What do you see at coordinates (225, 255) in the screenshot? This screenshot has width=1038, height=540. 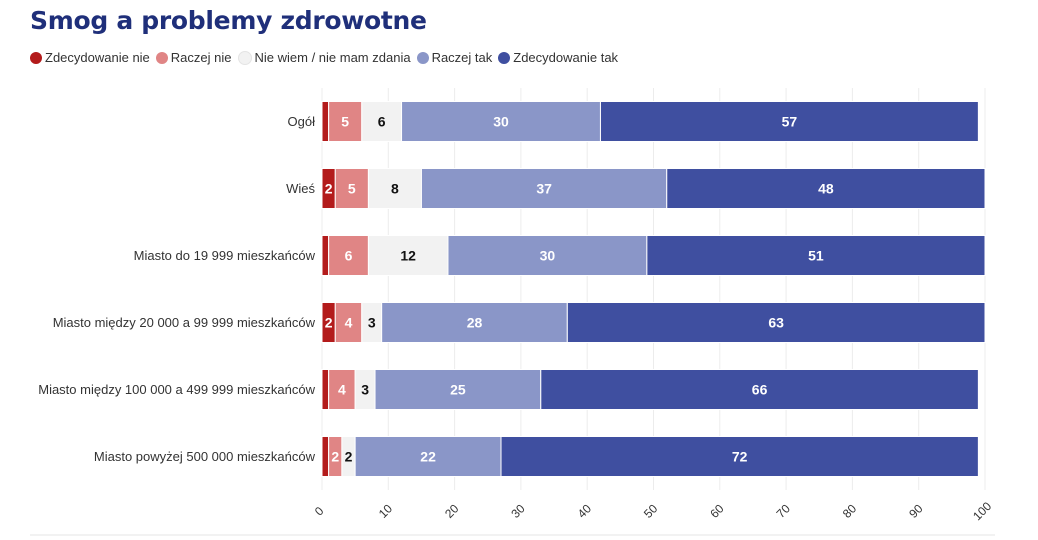 I see `category-label: Miasto do 19 999 mieszkańców` at bounding box center [225, 255].